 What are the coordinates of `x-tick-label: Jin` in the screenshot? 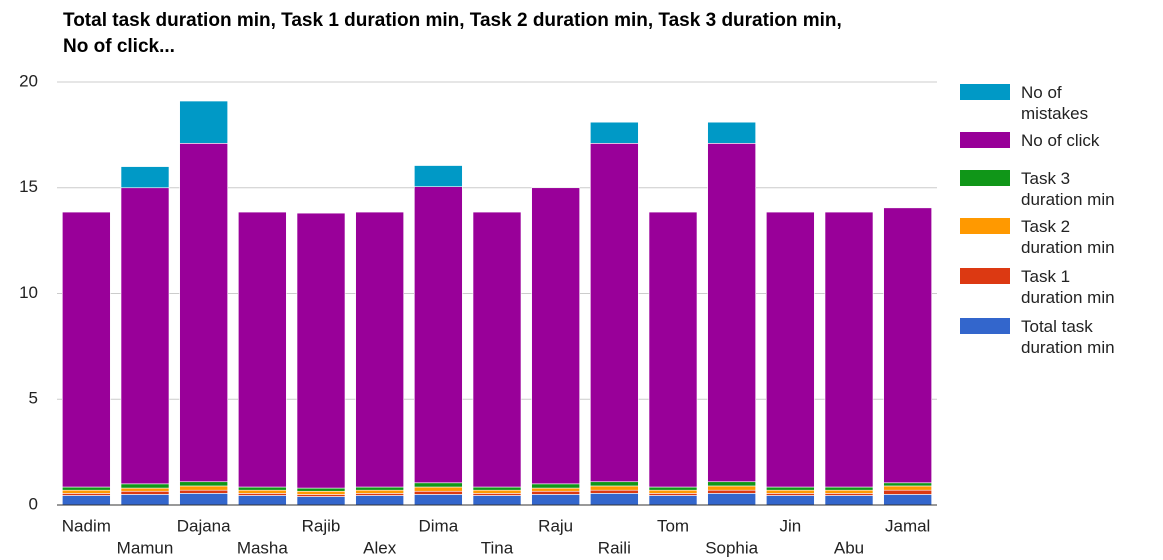 It's located at (790, 525).